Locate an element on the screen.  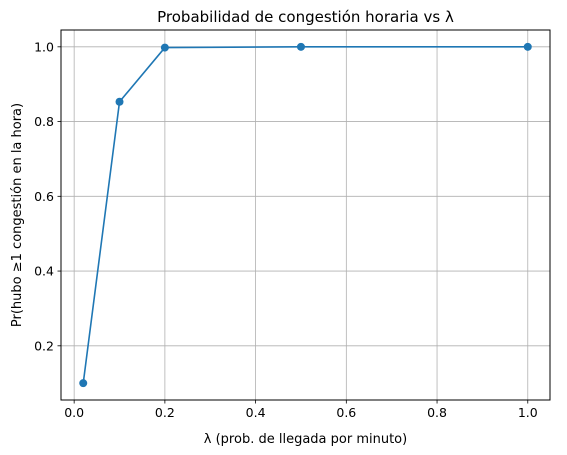
x-tick-label: 0.6 is located at coordinates (346, 412).